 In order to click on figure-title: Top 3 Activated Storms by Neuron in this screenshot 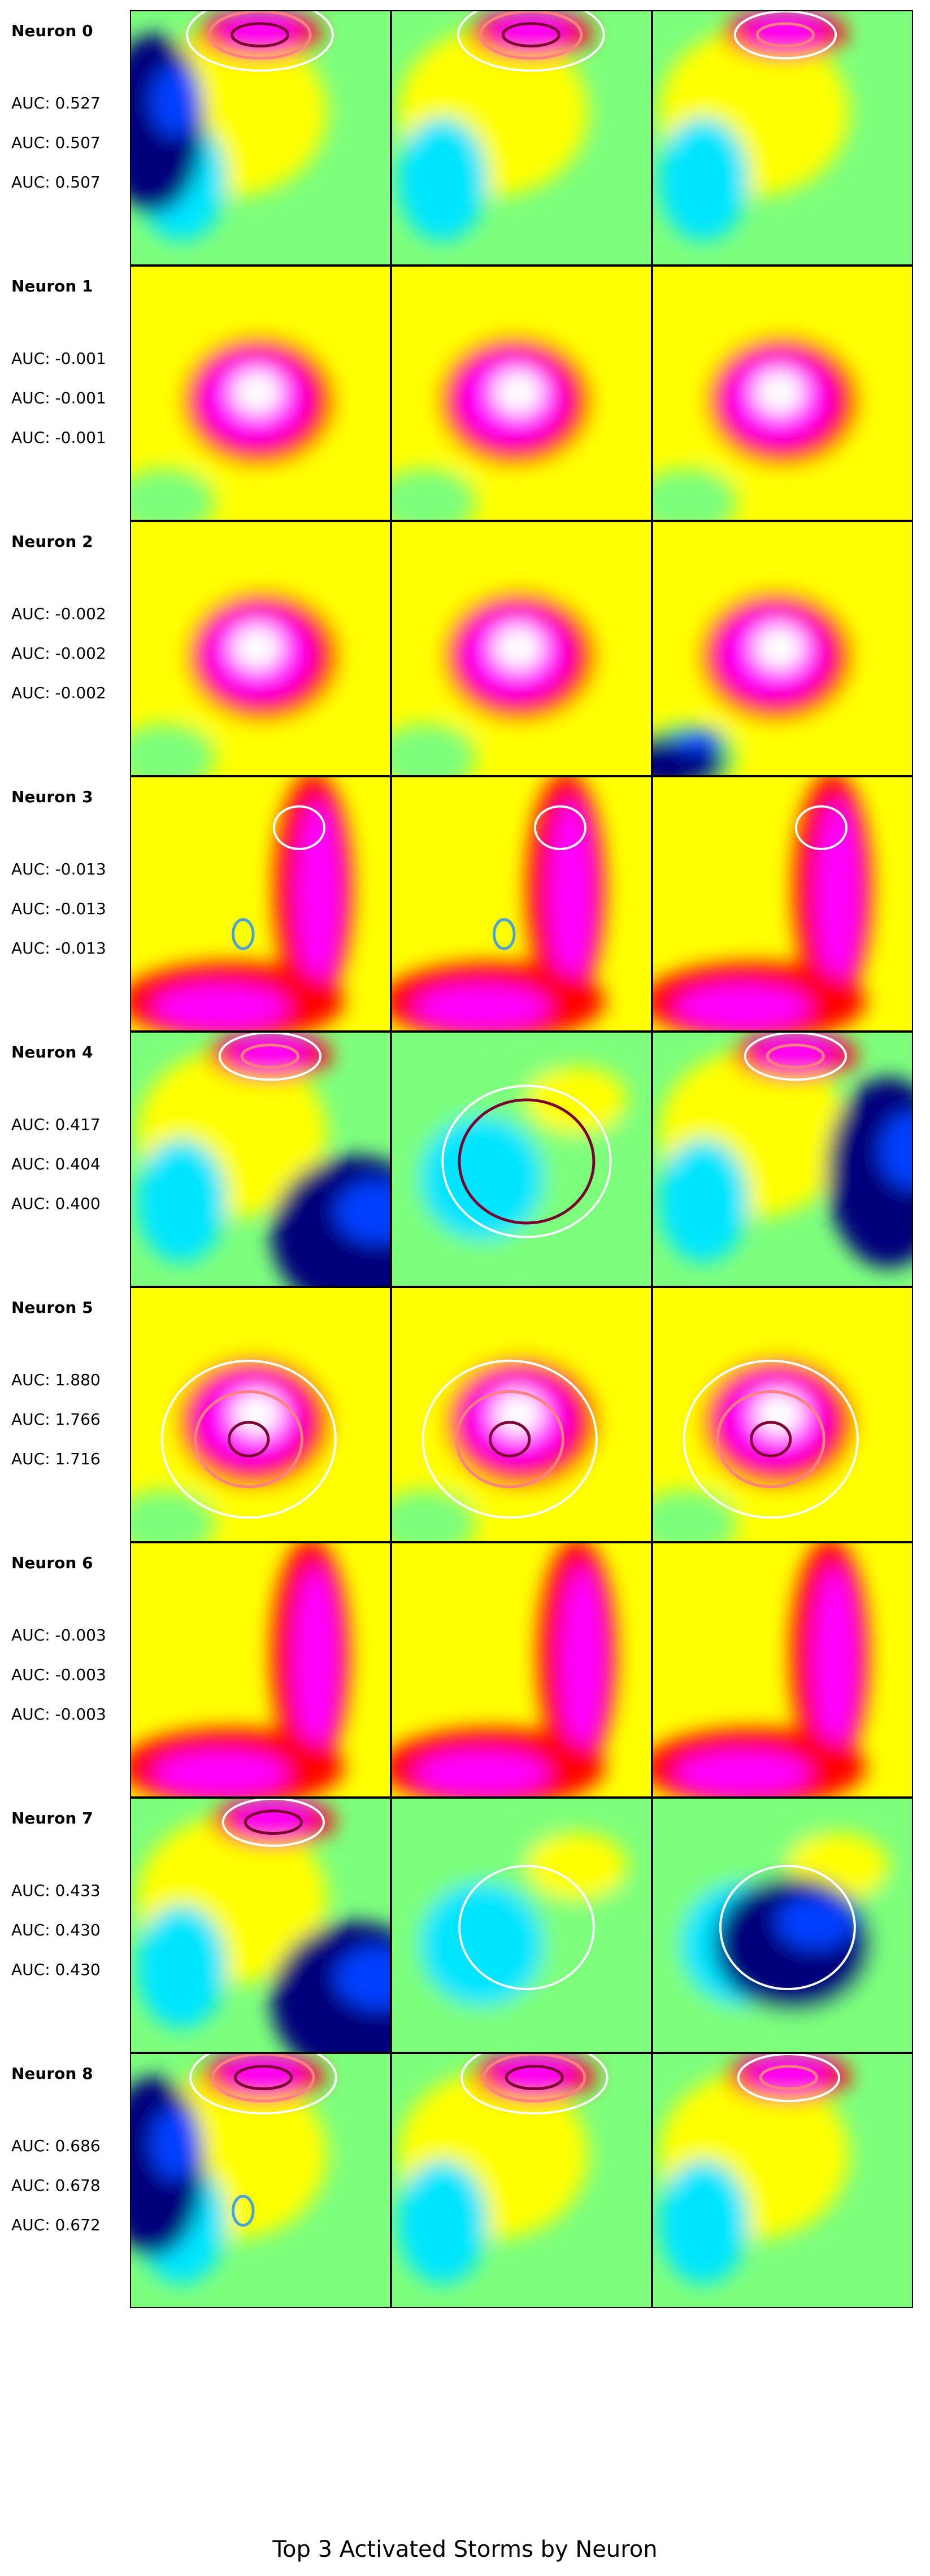, I will do `click(465, 2549)`.